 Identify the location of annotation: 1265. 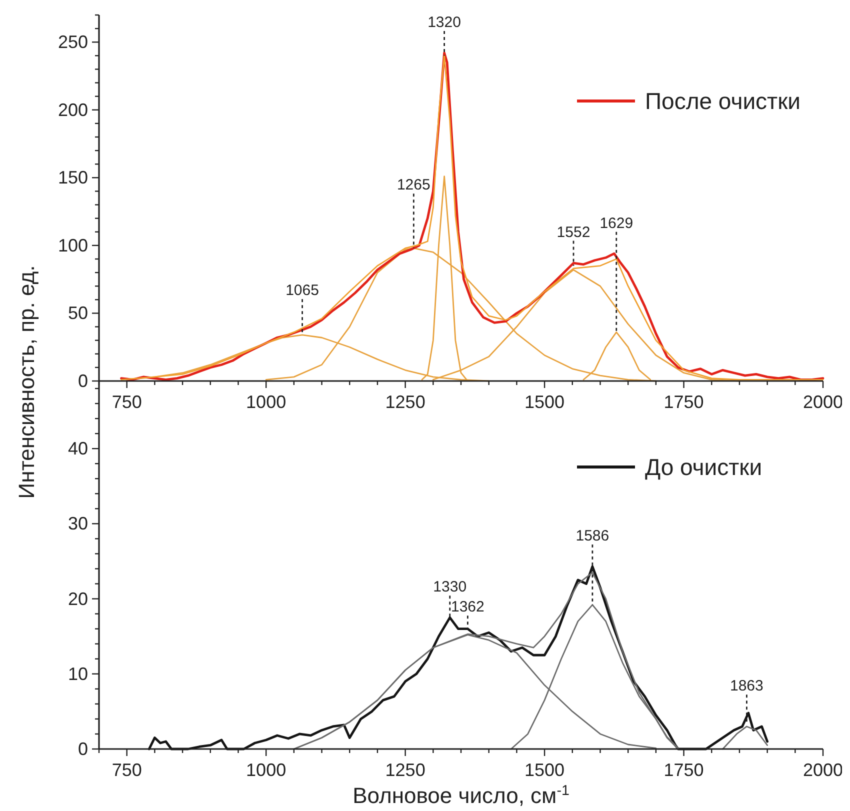
(413, 185).